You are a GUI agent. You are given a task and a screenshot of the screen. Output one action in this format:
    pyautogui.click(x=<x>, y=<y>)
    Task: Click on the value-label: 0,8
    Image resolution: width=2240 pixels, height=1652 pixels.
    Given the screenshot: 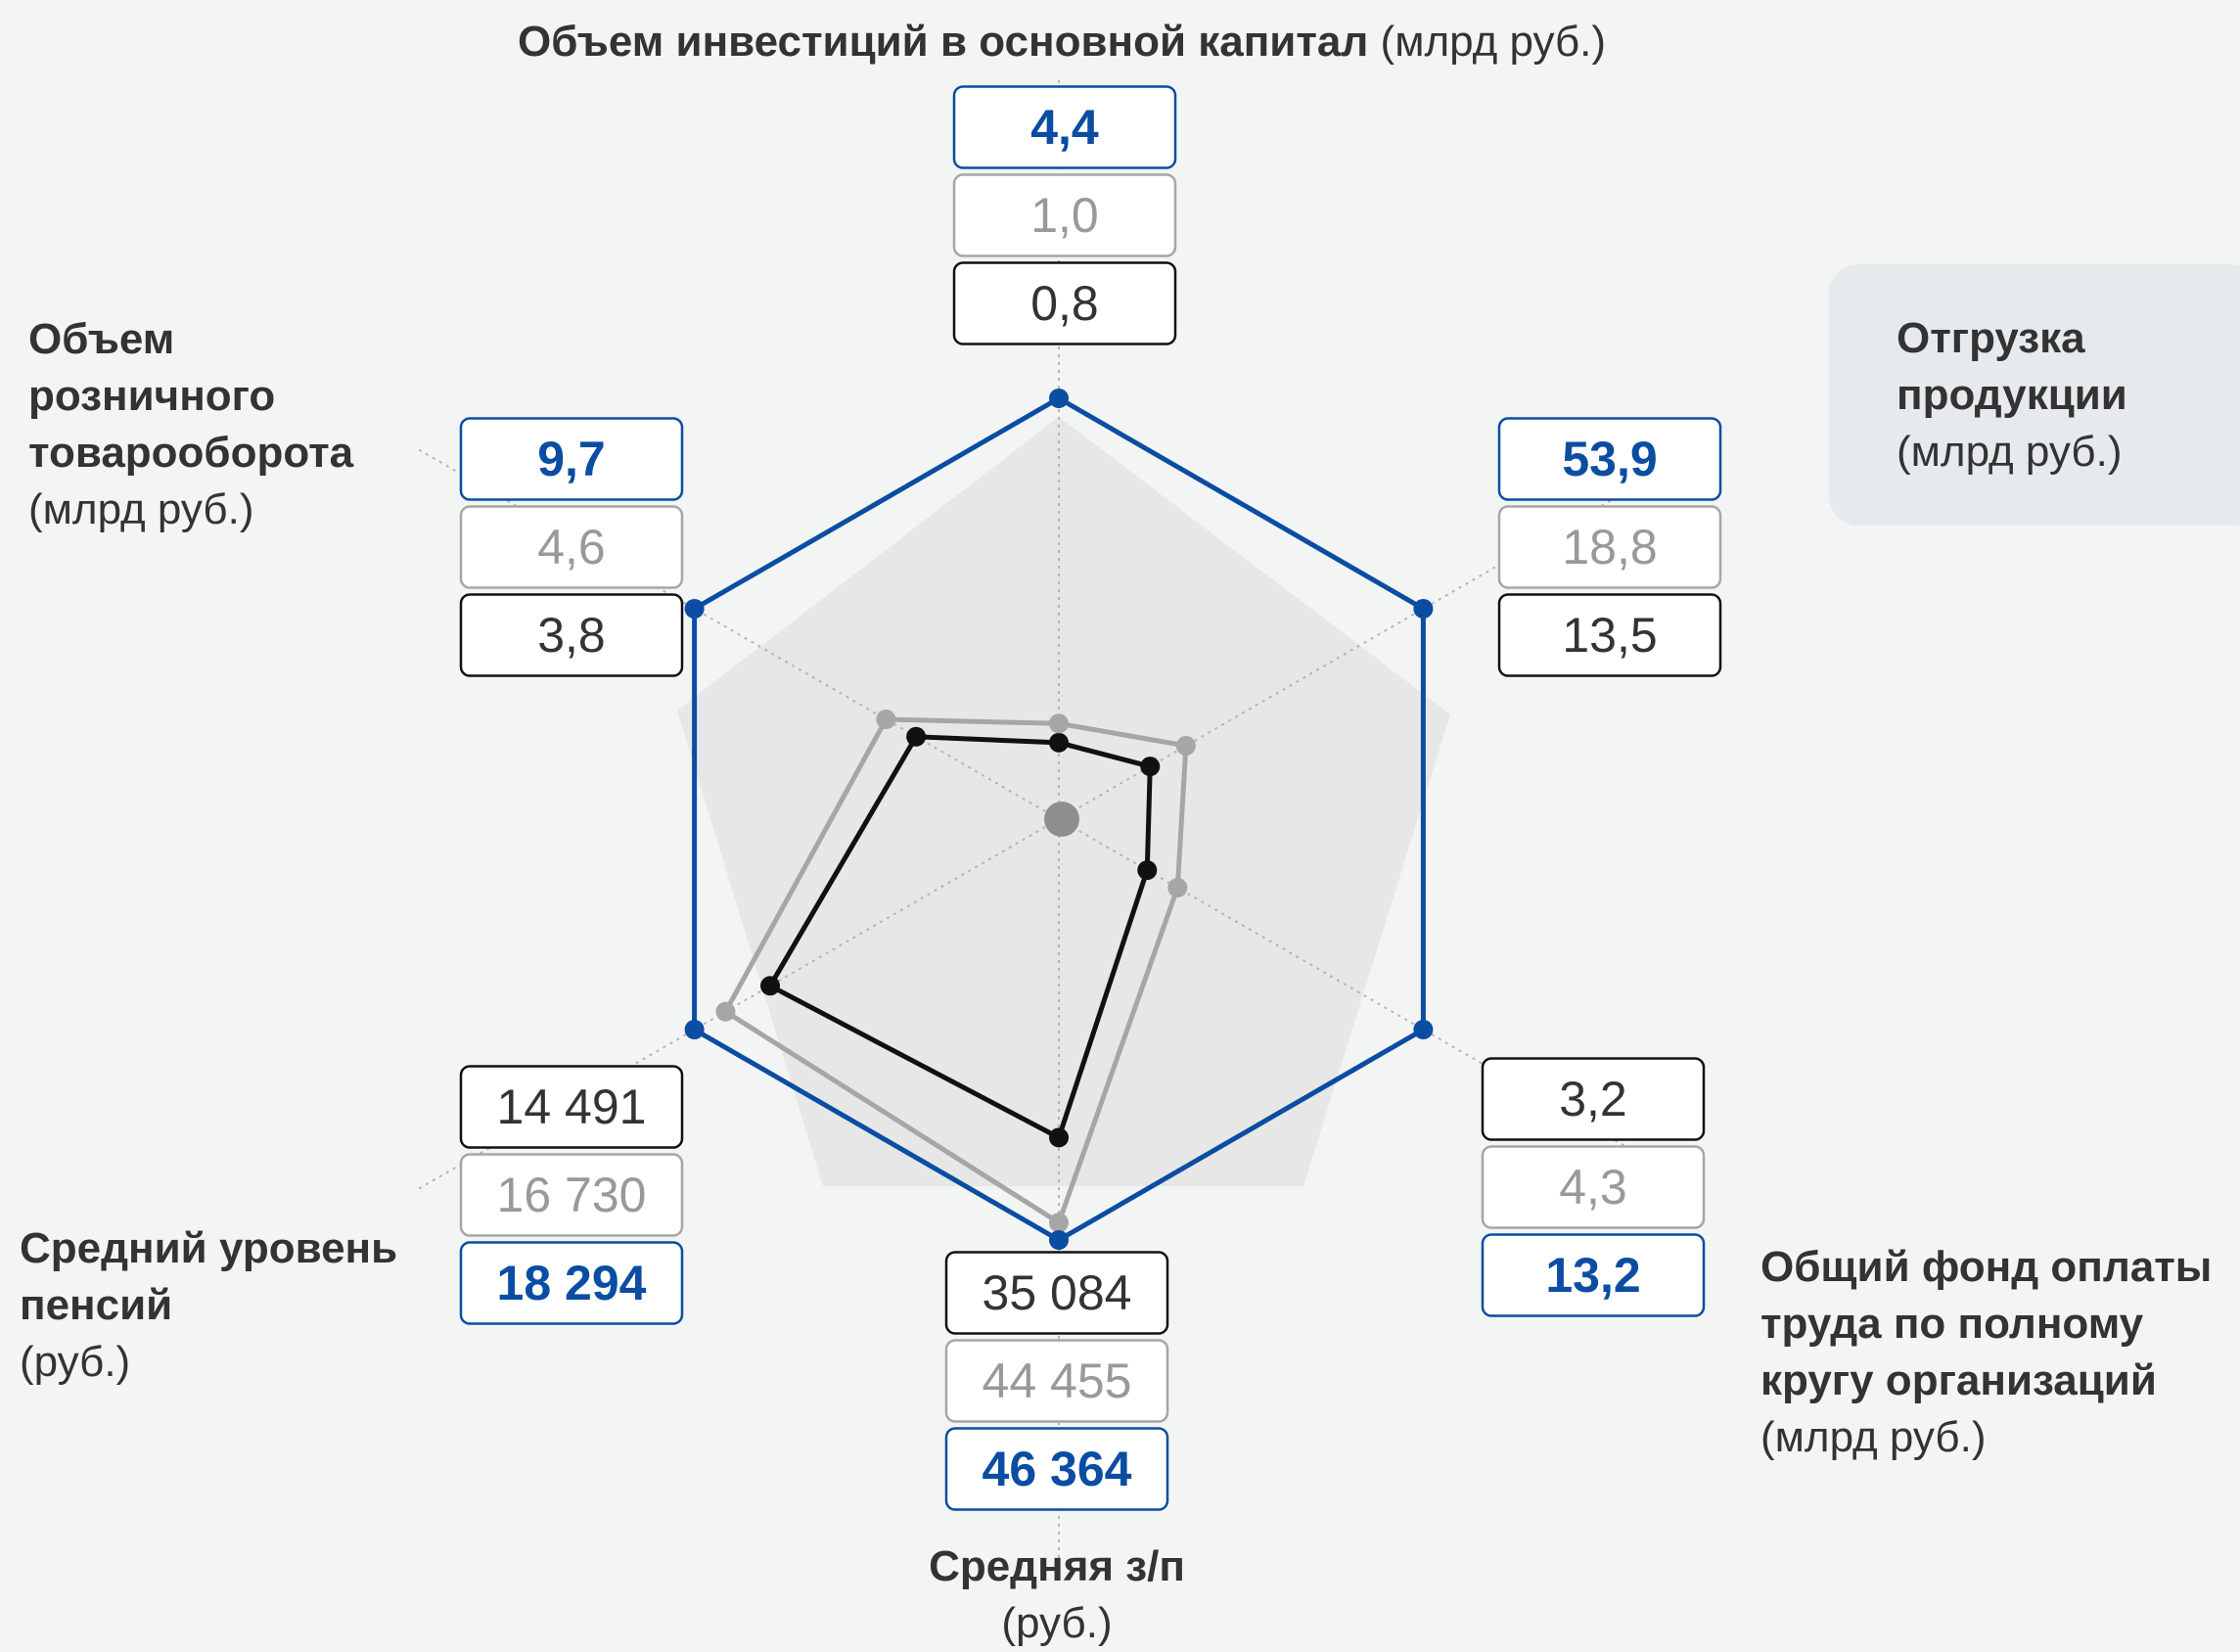 What is the action you would take?
    pyautogui.click(x=1064, y=303)
    